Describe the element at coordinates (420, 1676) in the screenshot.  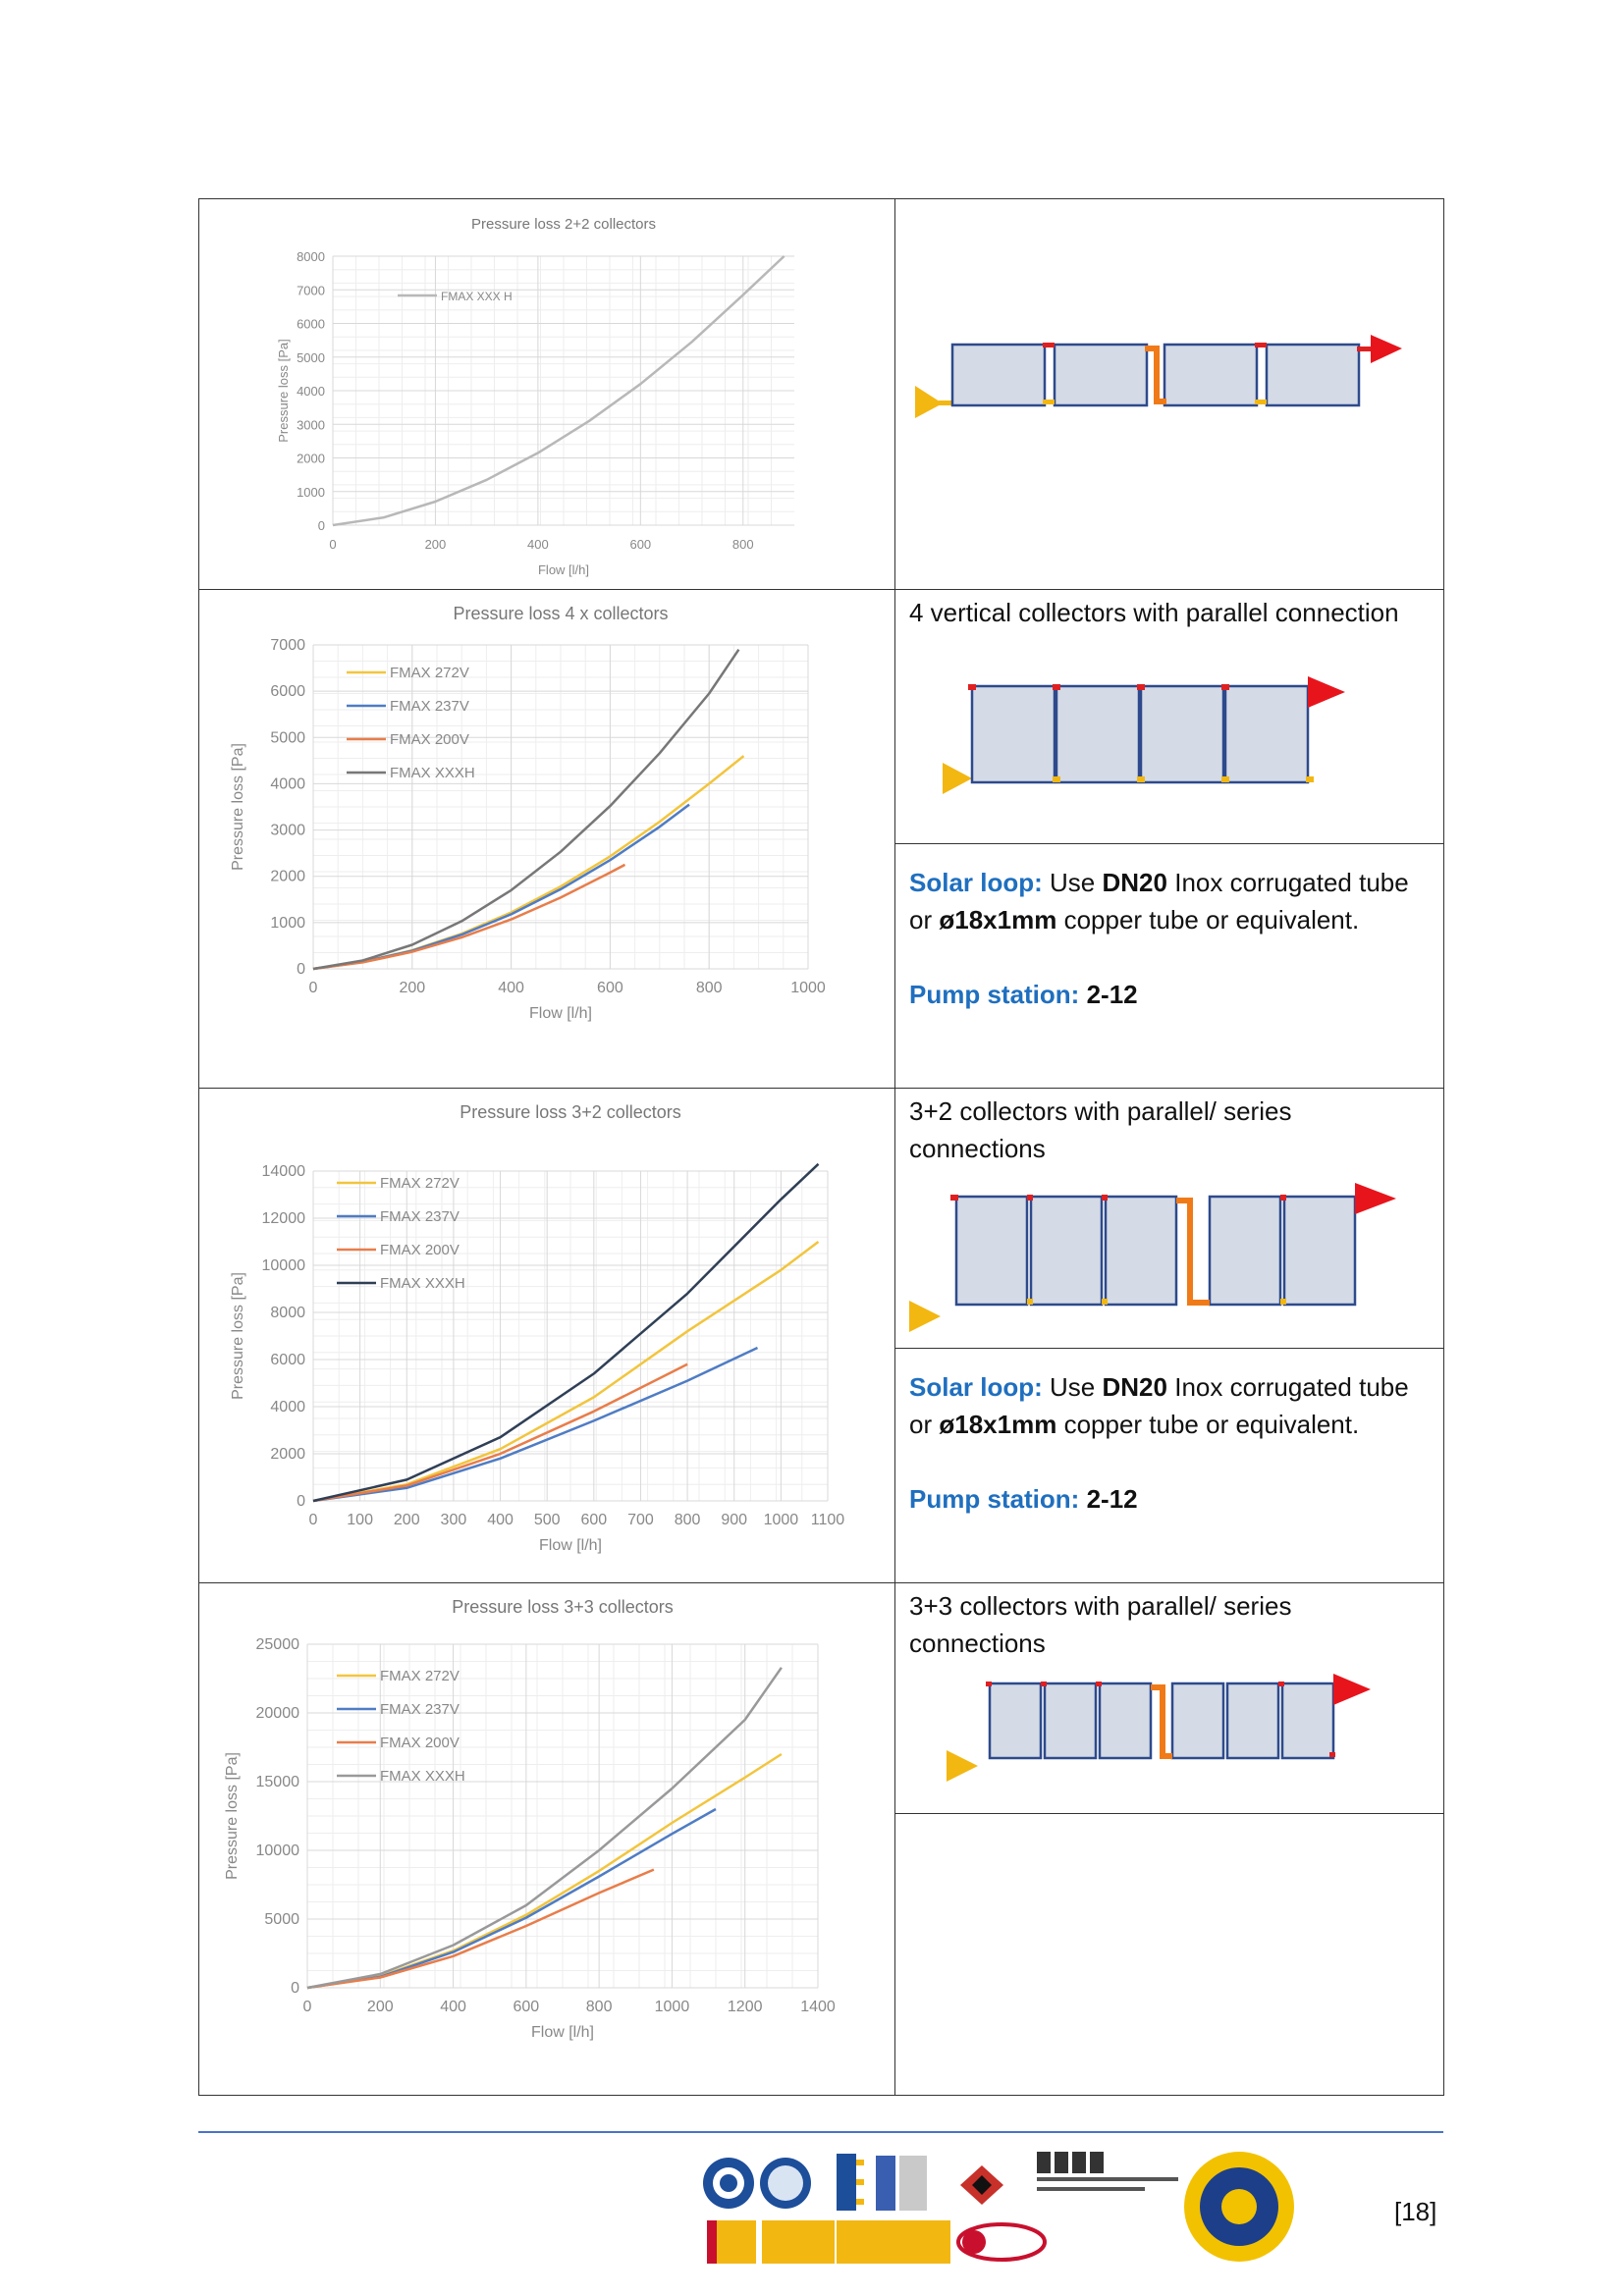
I see `legend-label: FMAX 272V` at that location.